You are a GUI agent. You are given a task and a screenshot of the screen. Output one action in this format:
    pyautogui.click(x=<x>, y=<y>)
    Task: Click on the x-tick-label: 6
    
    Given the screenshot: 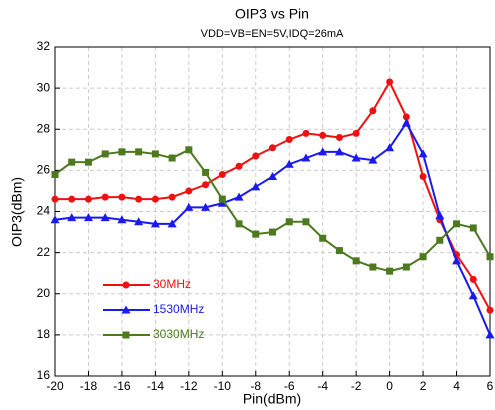 What is the action you would take?
    pyautogui.click(x=490, y=386)
    